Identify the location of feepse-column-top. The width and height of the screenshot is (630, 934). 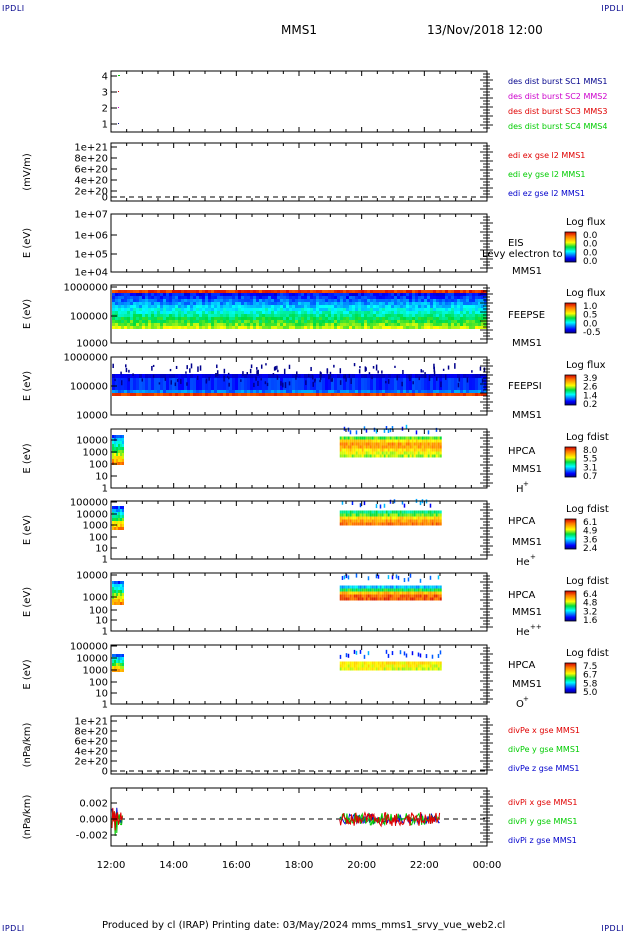
(188, 291).